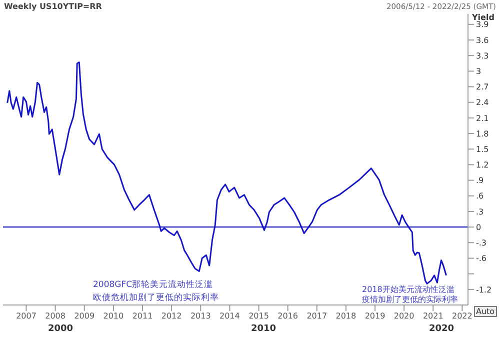 The width and height of the screenshot is (499, 341). Describe the element at coordinates (258, 316) in the screenshot. I see `x-tick-label: 2015` at that location.